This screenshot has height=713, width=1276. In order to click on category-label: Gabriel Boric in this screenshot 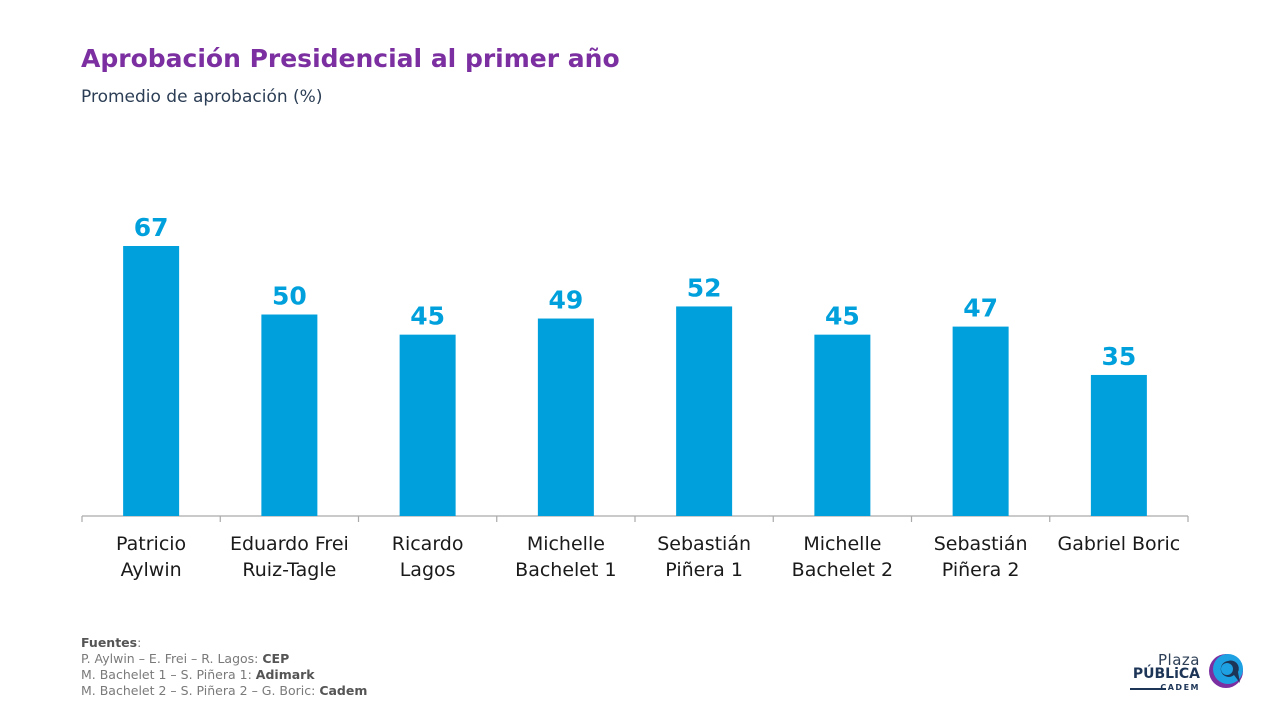, I will do `click(1119, 544)`.